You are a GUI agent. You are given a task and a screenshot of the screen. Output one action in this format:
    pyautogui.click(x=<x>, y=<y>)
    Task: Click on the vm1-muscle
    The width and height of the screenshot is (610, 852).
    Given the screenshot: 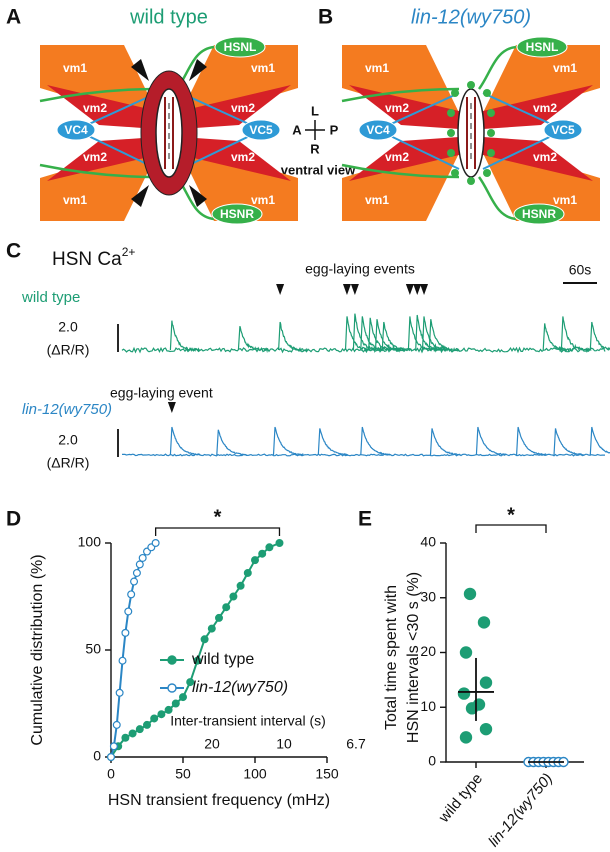 What is the action you would take?
    pyautogui.click(x=101, y=181)
    